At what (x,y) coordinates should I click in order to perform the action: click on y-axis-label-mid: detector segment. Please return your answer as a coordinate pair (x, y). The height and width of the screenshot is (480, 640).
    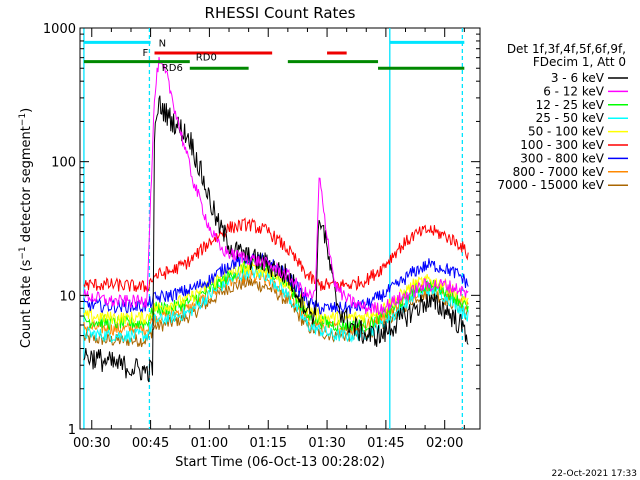
    Looking at the image, I should click on (26, 186).